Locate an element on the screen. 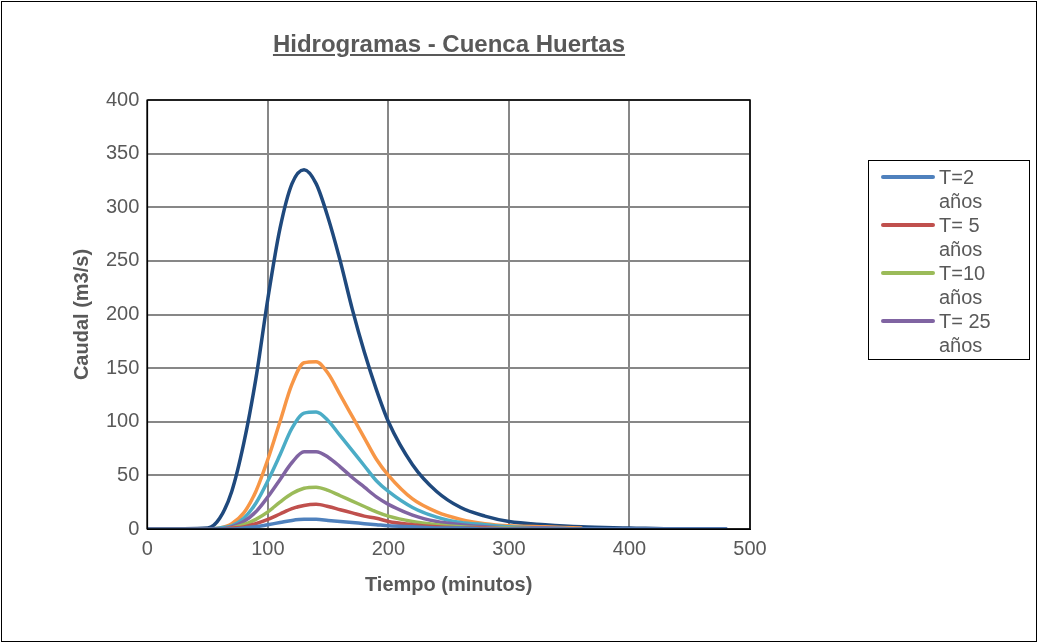  line-series is located at coordinates (437, 523).